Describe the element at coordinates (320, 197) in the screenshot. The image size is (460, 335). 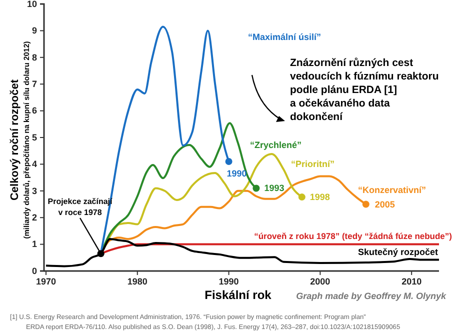
I see `annotation: 1998` at that location.